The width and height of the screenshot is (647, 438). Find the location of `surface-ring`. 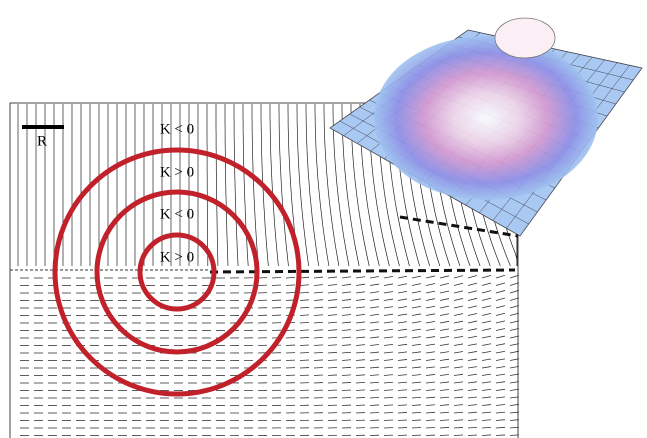

surface-ring is located at coordinates (486, 118).